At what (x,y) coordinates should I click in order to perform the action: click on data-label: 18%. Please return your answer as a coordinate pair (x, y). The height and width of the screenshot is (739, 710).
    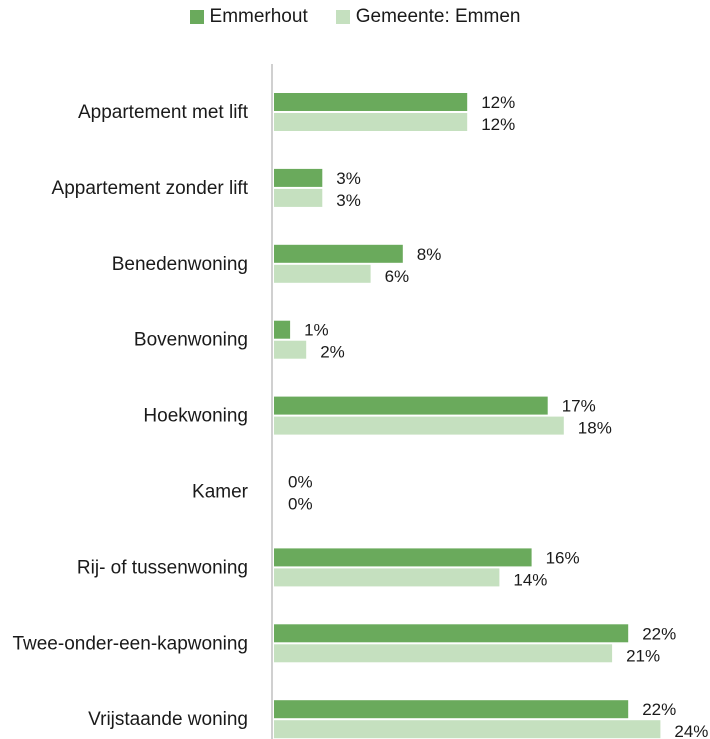
    Looking at the image, I should click on (595, 428).